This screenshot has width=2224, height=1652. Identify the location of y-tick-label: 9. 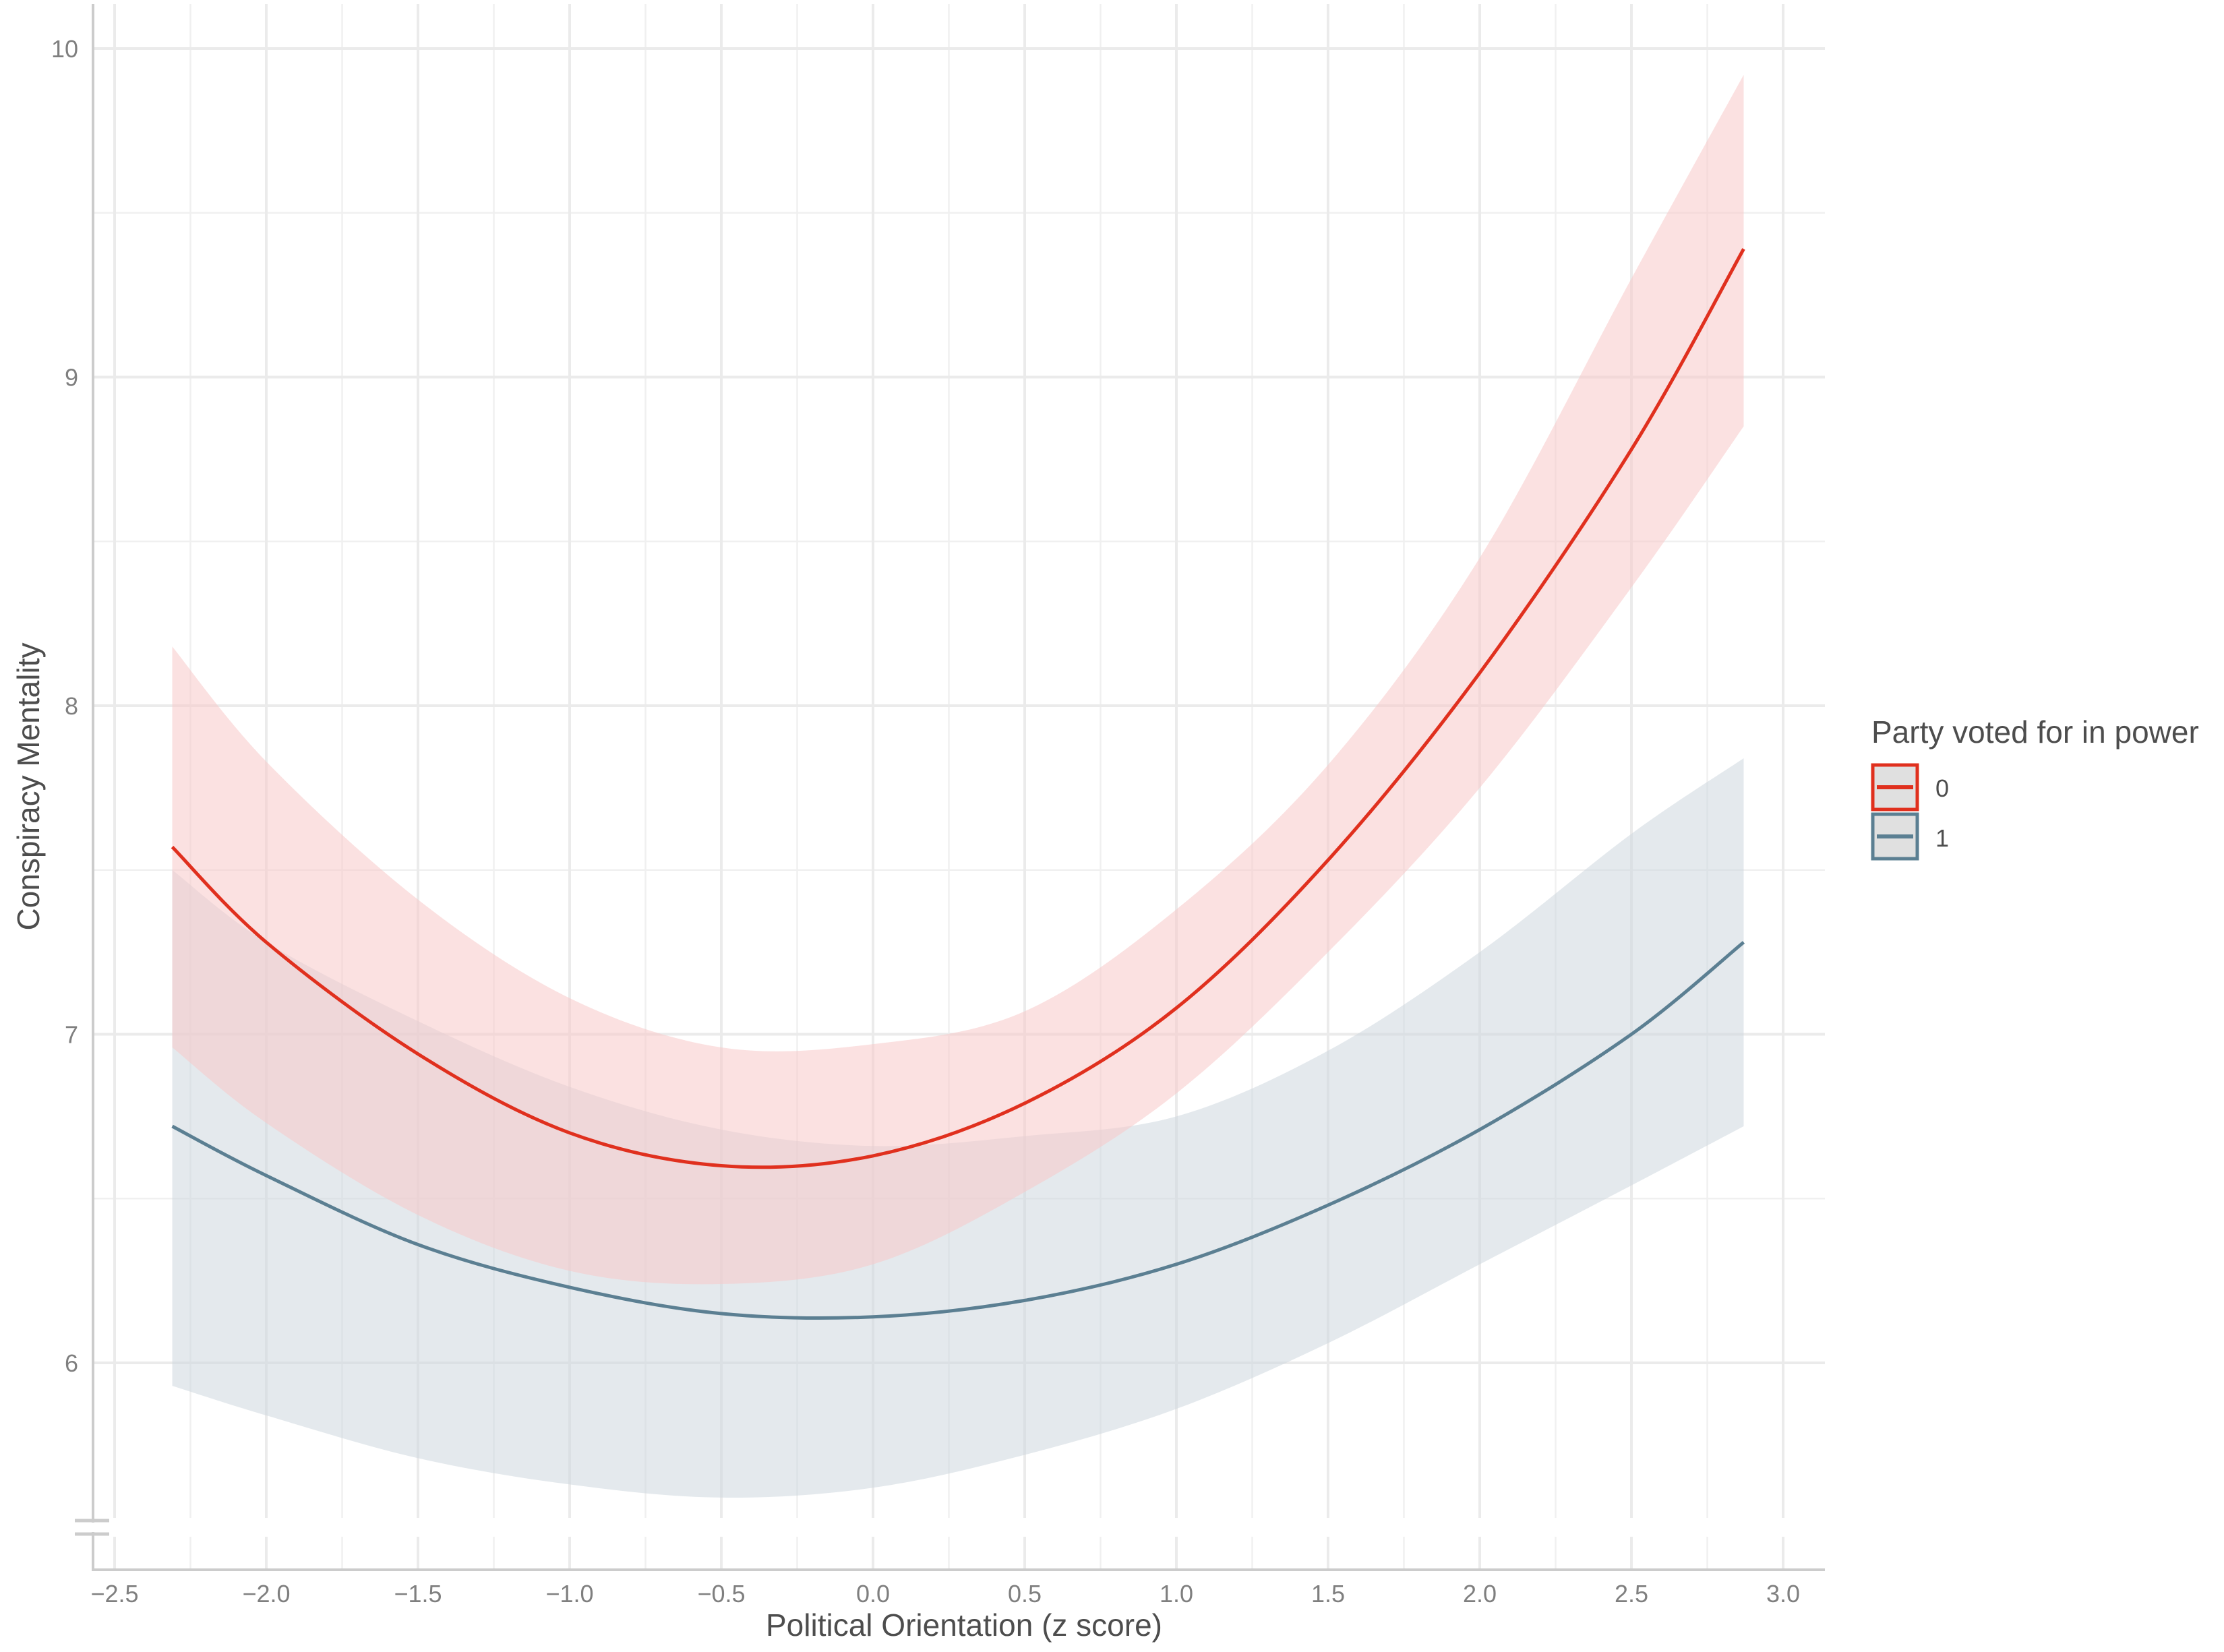
(71, 378).